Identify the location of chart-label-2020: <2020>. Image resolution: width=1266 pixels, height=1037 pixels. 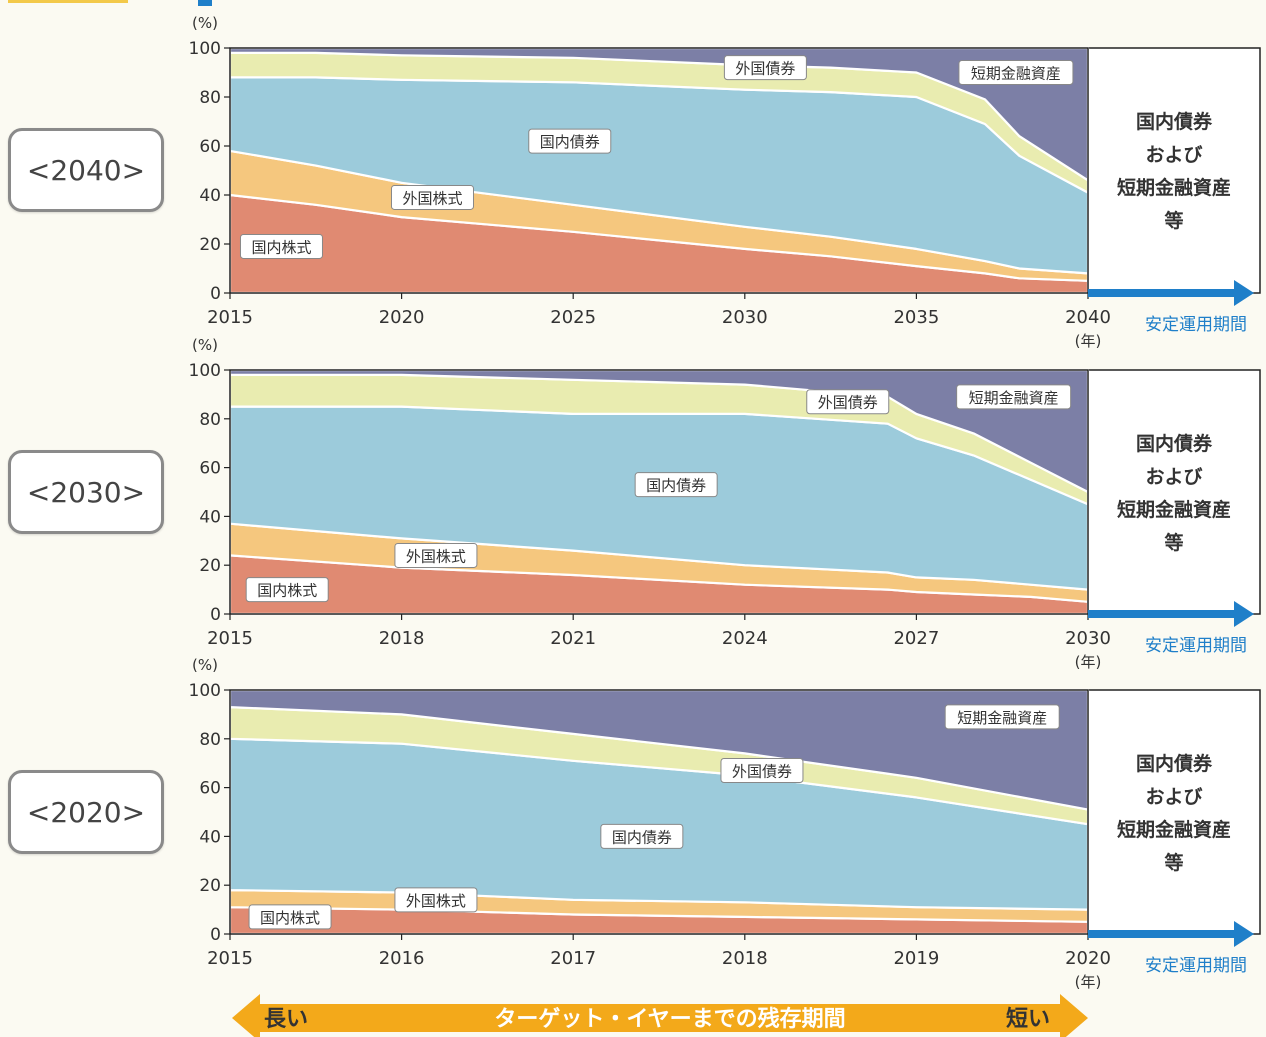
(86, 812).